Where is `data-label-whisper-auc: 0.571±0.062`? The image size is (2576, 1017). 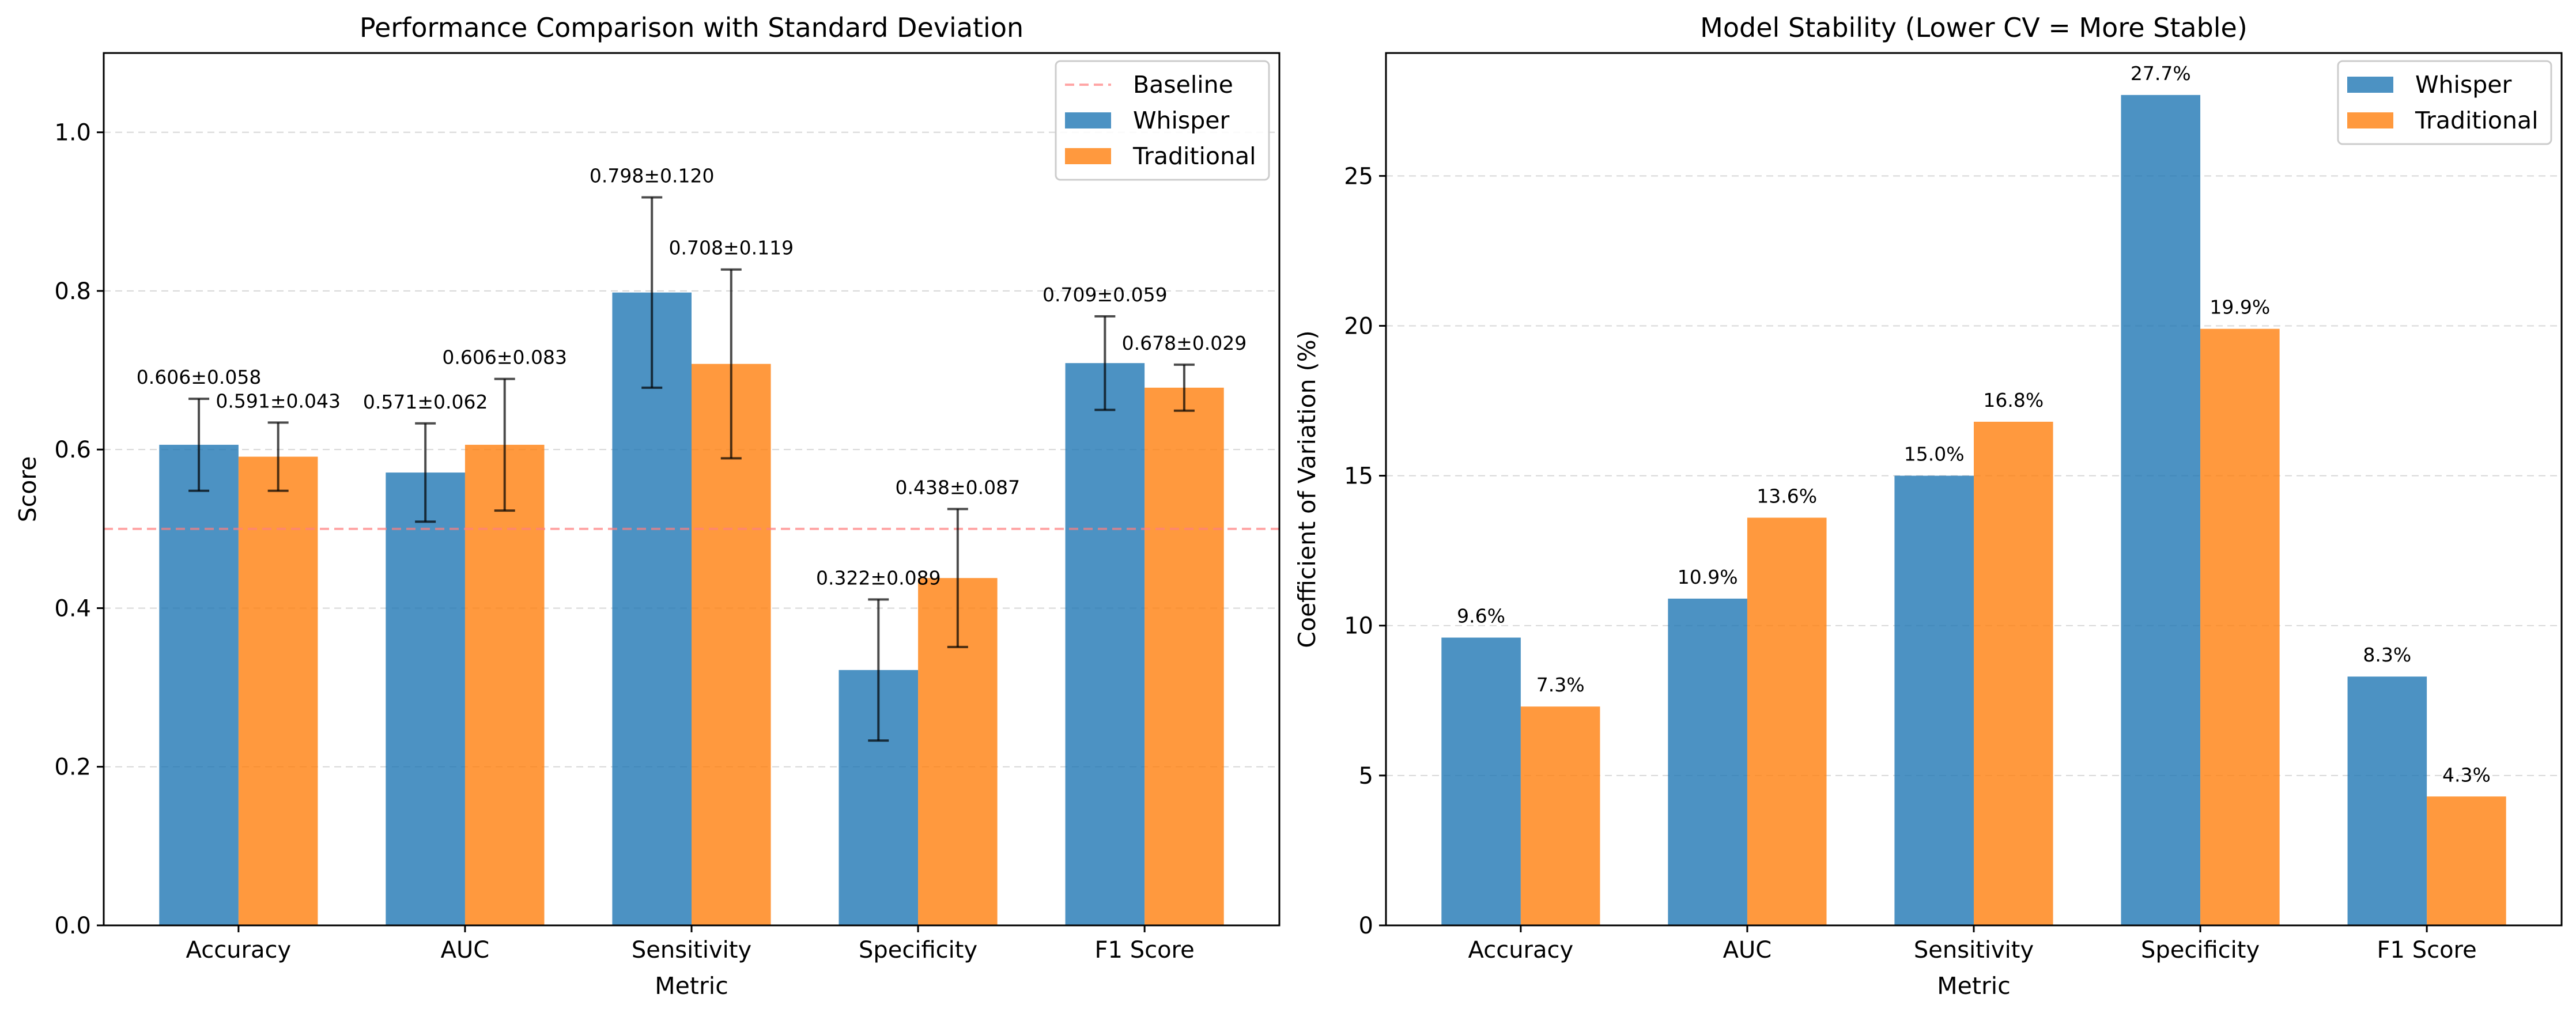
data-label-whisper-auc: 0.571±0.062 is located at coordinates (425, 402).